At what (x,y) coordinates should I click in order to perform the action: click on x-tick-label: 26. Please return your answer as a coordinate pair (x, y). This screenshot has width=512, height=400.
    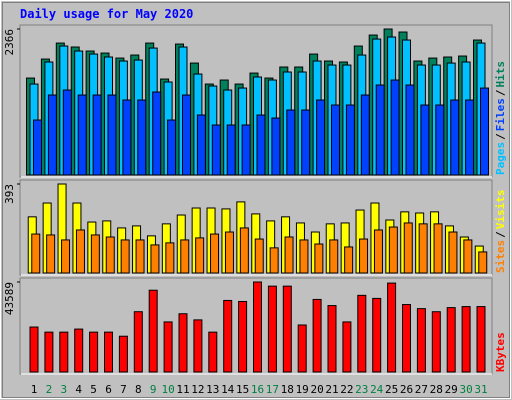
    Looking at the image, I should click on (406, 389).